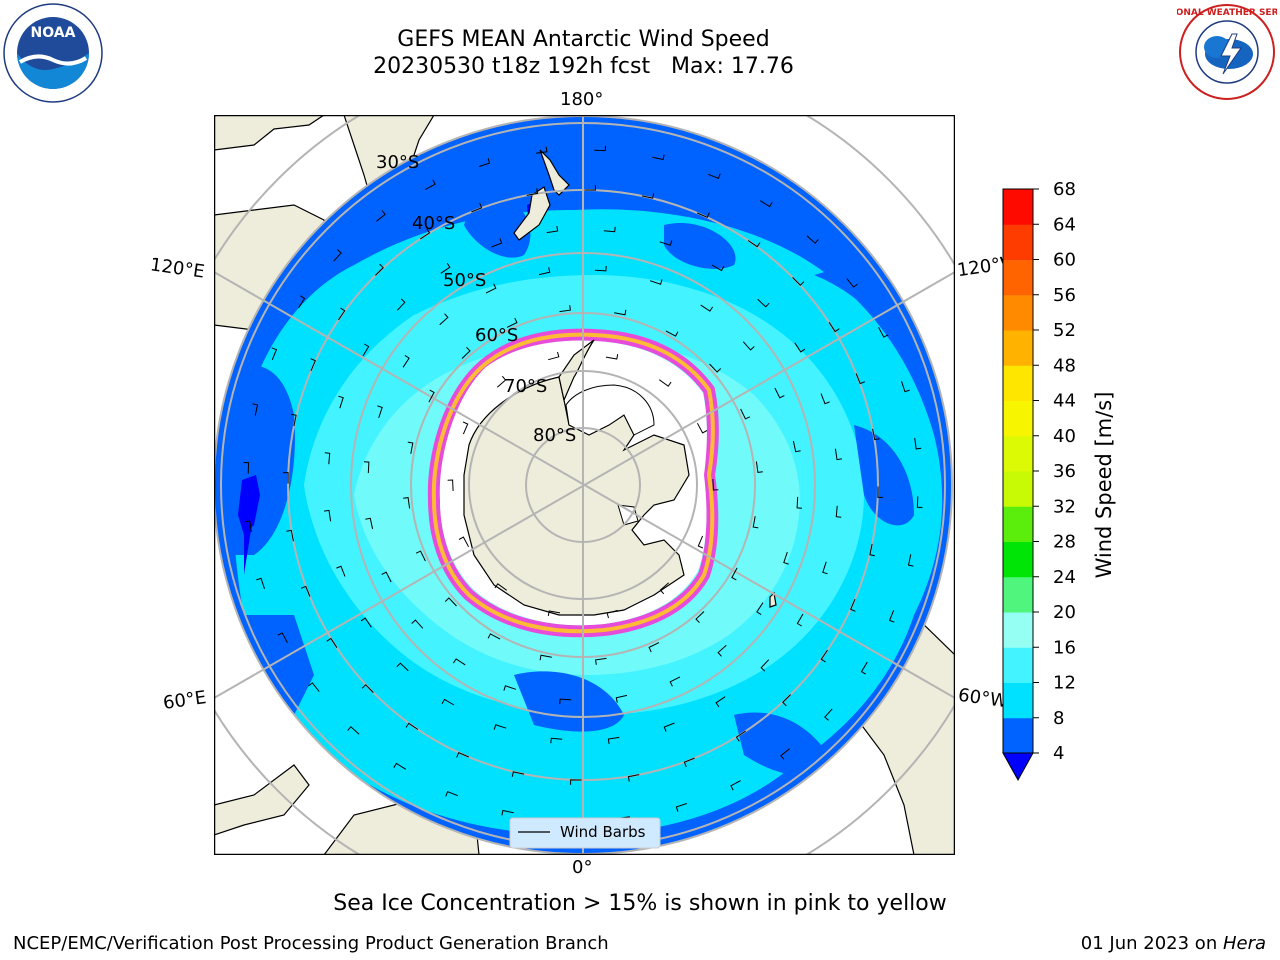  What do you see at coordinates (177, 268) in the screenshot?
I see `lon-label-120e: 120°E` at bounding box center [177, 268].